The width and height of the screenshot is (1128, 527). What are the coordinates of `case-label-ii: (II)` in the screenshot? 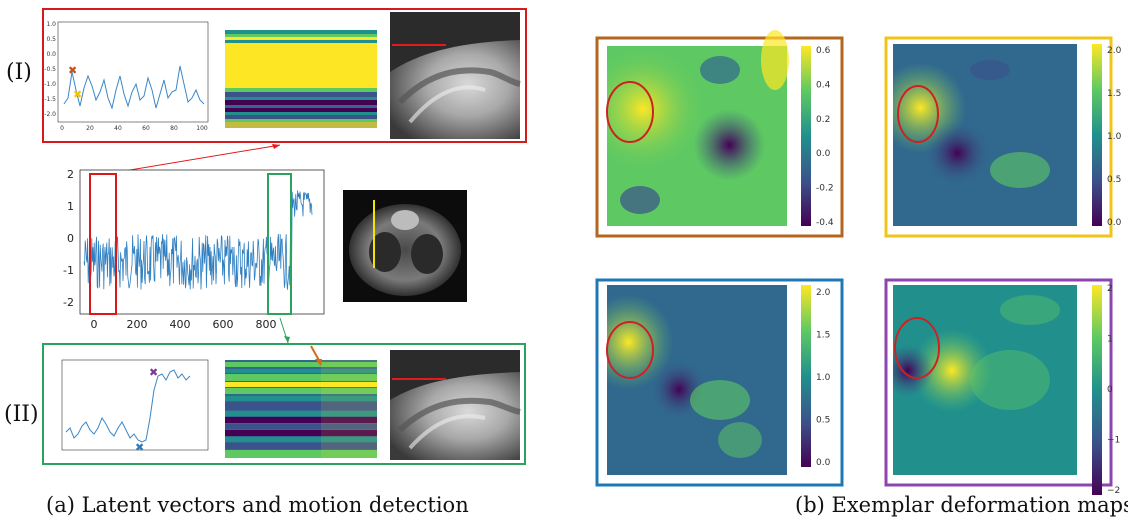 It's located at (21, 414).